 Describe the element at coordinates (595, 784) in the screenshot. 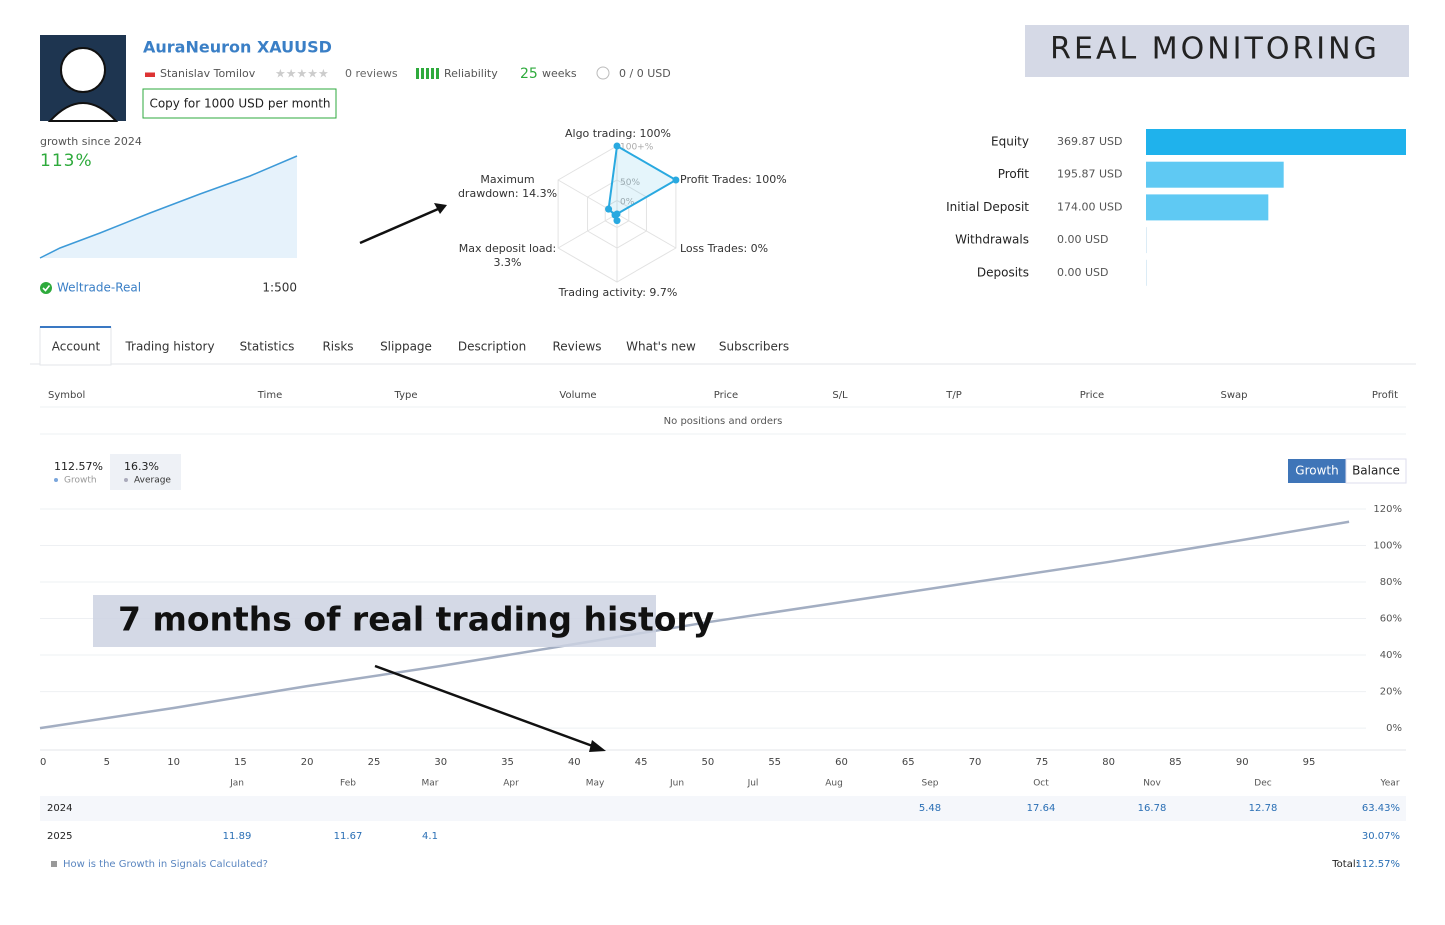

I see `month-label: May` at that location.